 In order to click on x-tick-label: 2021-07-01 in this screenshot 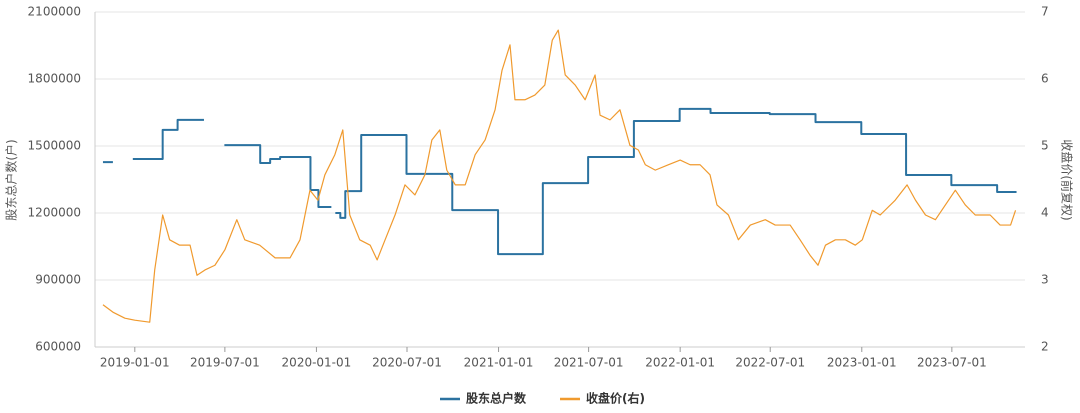, I will do `click(589, 363)`.